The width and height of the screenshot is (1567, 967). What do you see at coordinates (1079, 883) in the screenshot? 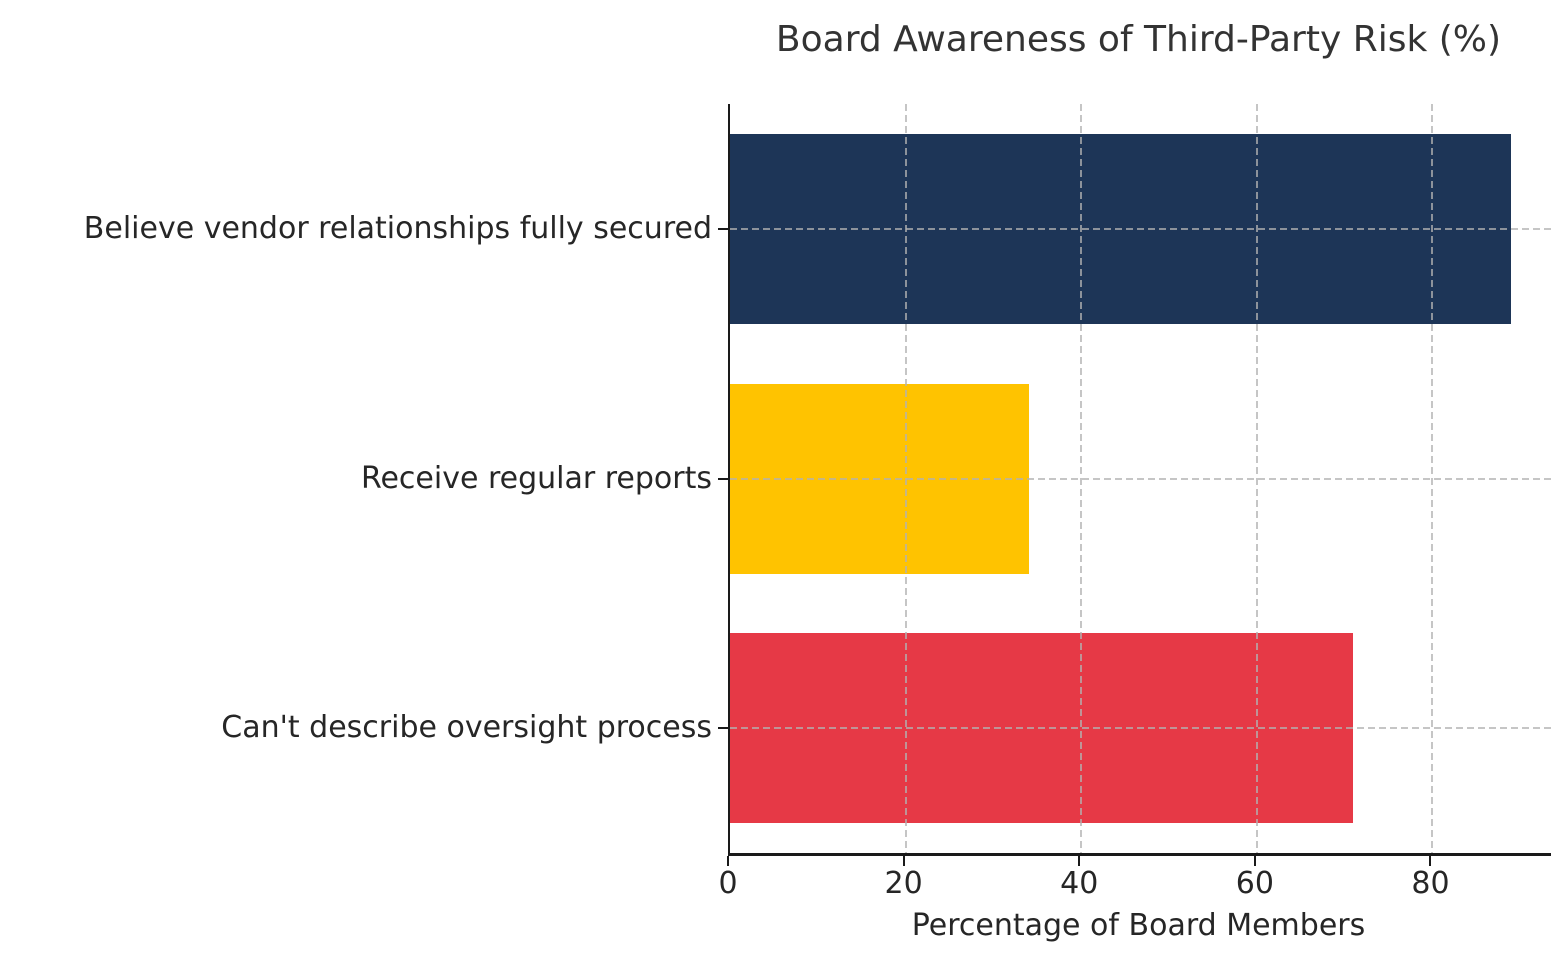
I see `x-tick-label-40: 40` at bounding box center [1079, 883].